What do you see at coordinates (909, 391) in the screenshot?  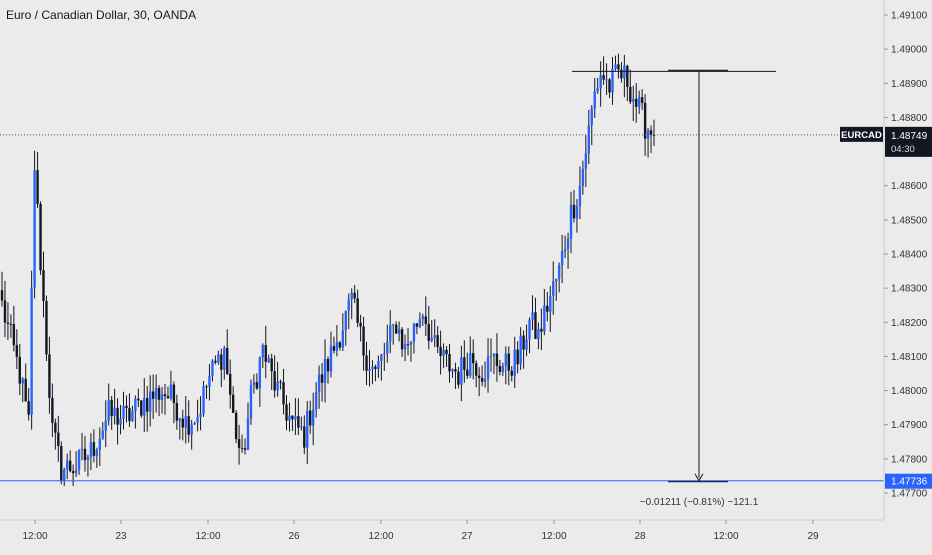 I see `price-tick-label: 1.48000` at bounding box center [909, 391].